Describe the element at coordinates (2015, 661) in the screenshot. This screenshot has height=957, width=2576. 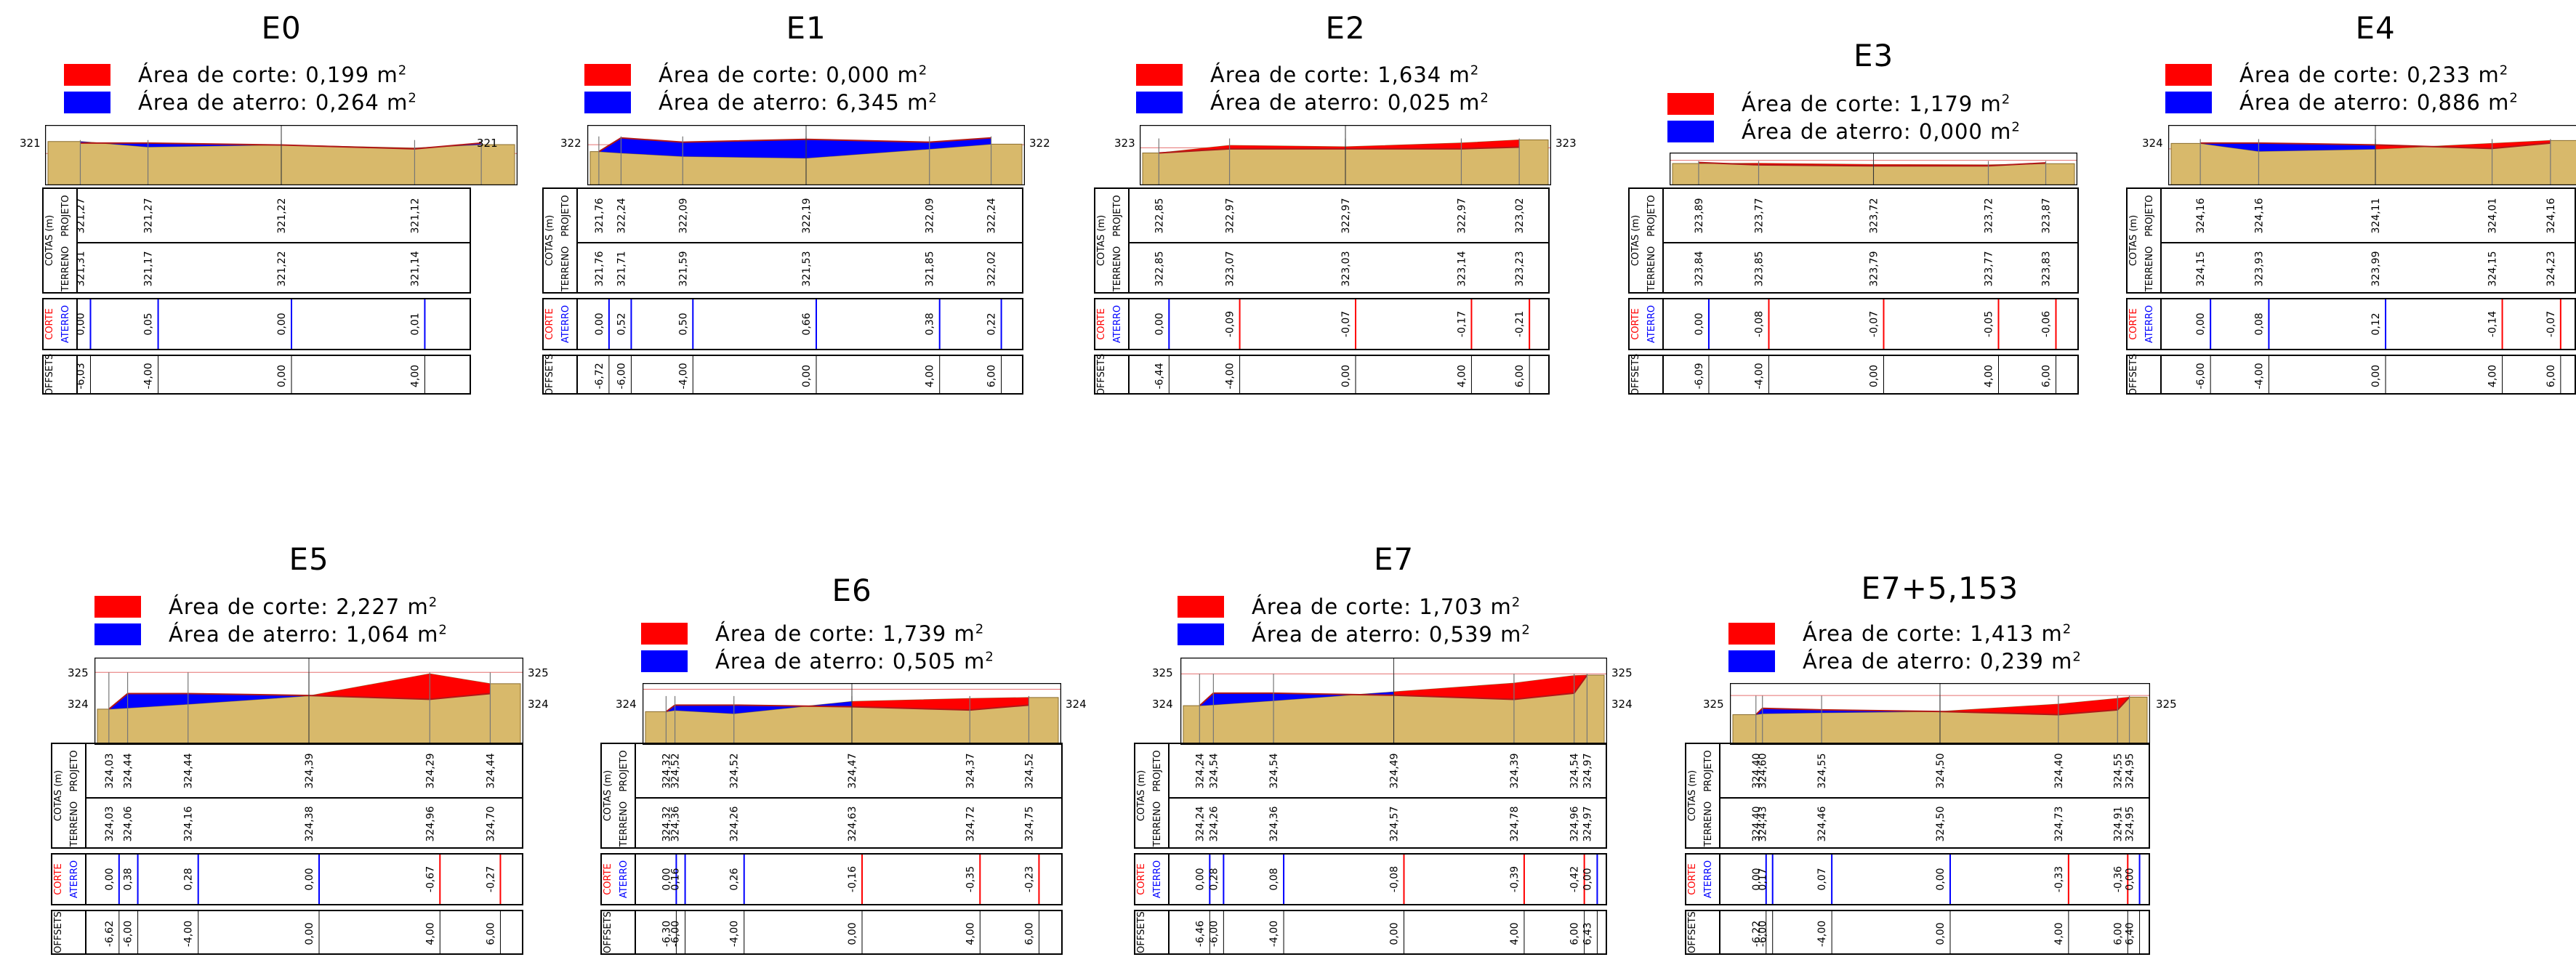
I see `legend-value: 0,239` at that location.